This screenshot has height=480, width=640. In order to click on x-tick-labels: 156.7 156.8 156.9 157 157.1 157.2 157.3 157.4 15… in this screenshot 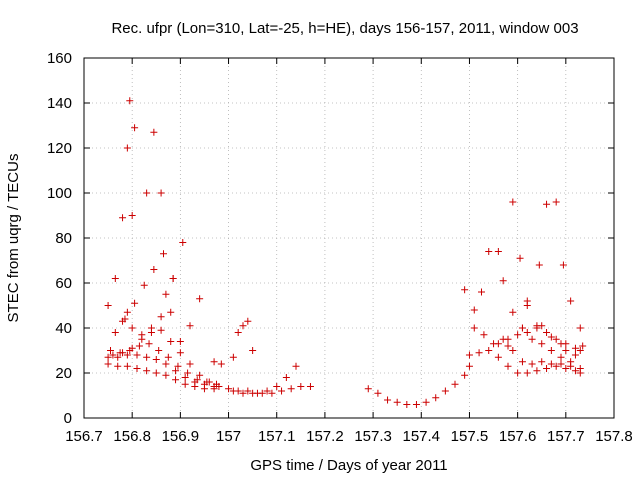, I will do `click(349, 436)`.